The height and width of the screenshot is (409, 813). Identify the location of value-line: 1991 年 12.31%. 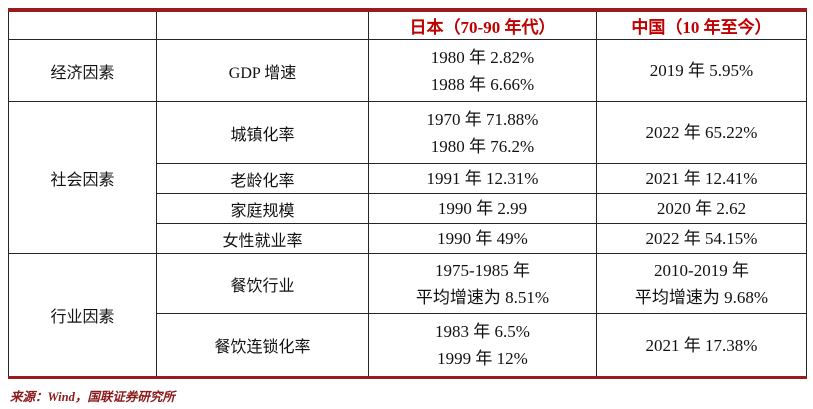
(482, 178).